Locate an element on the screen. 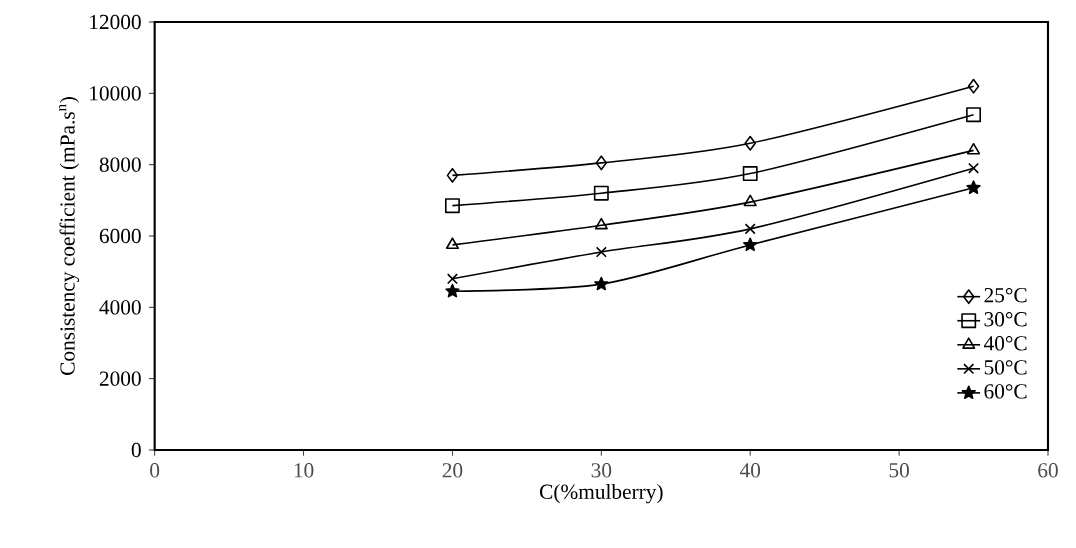 Image resolution: width=1076 pixels, height=548 pixels. y-tick-label: 4000 is located at coordinates (120, 307).